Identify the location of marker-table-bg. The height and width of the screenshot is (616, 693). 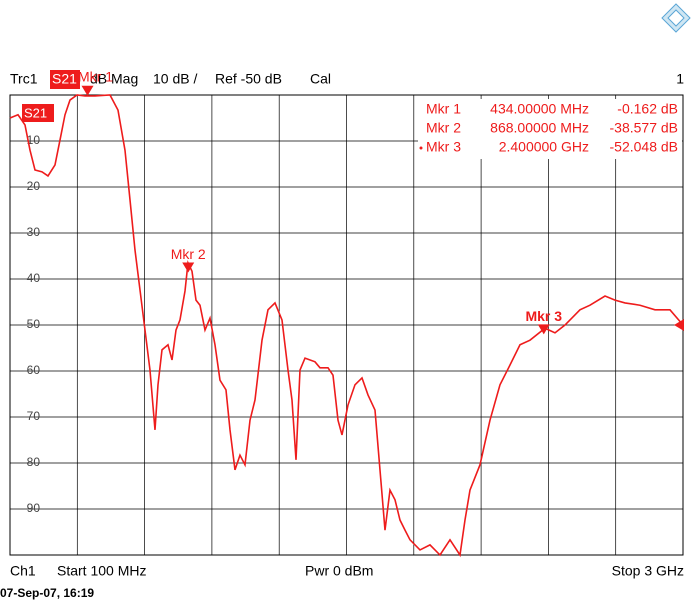
(550, 129).